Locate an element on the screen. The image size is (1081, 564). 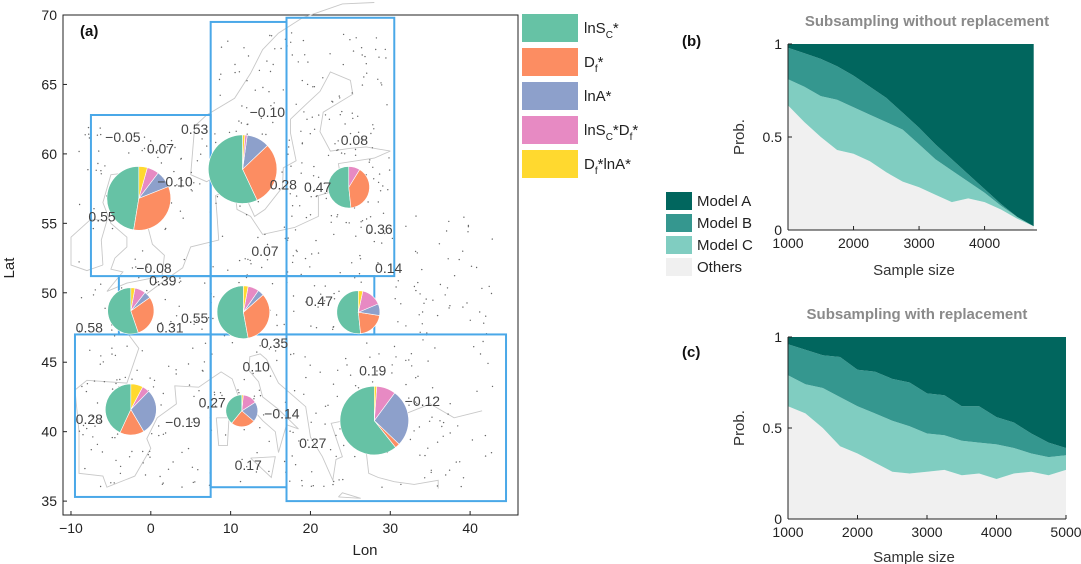
pie-label: 0.35 is located at coordinates (274, 343).